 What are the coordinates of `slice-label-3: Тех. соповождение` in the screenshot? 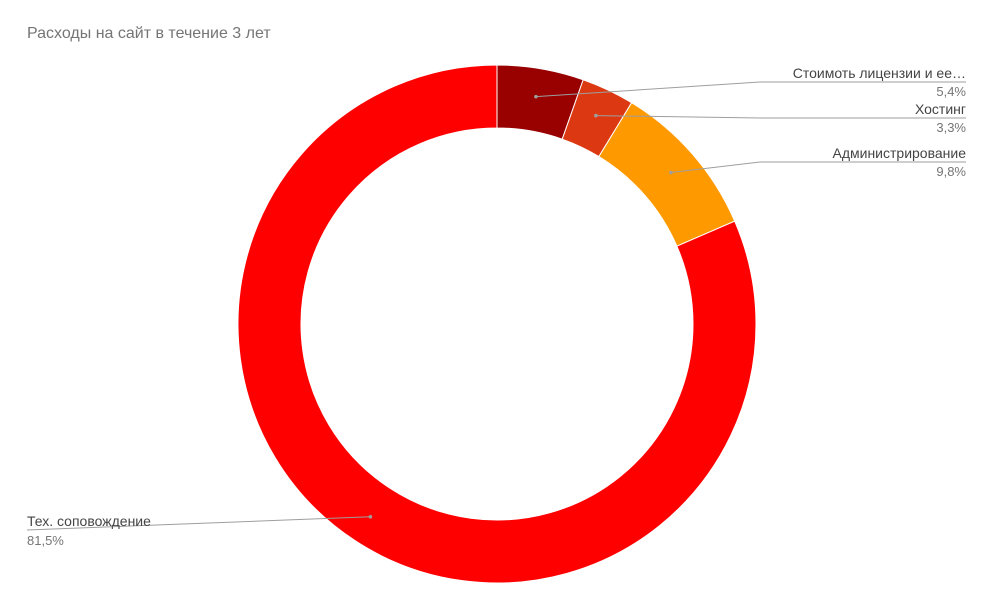 It's located at (89, 521).